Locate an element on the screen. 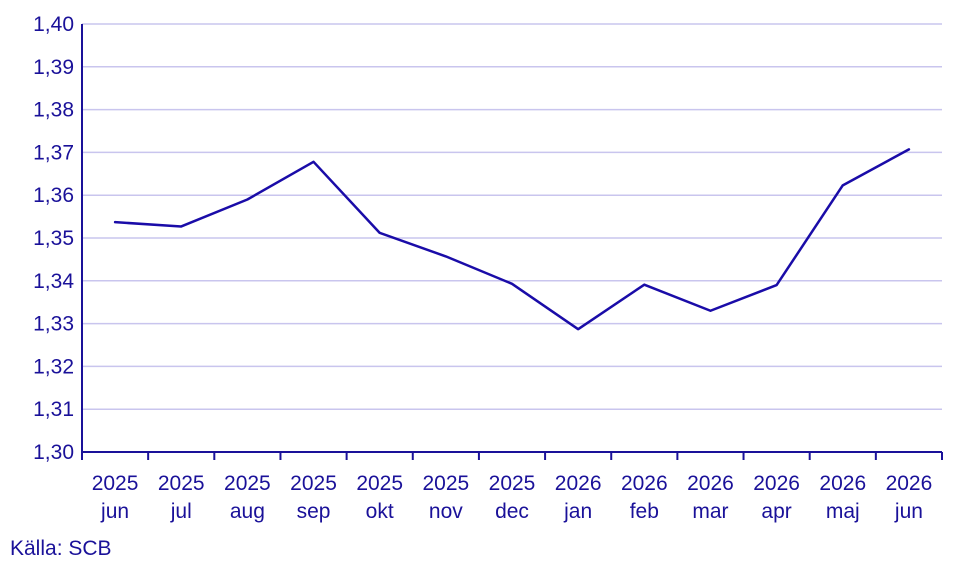 This screenshot has width=964, height=568. x-tick-label: 2025 okt is located at coordinates (379, 497).